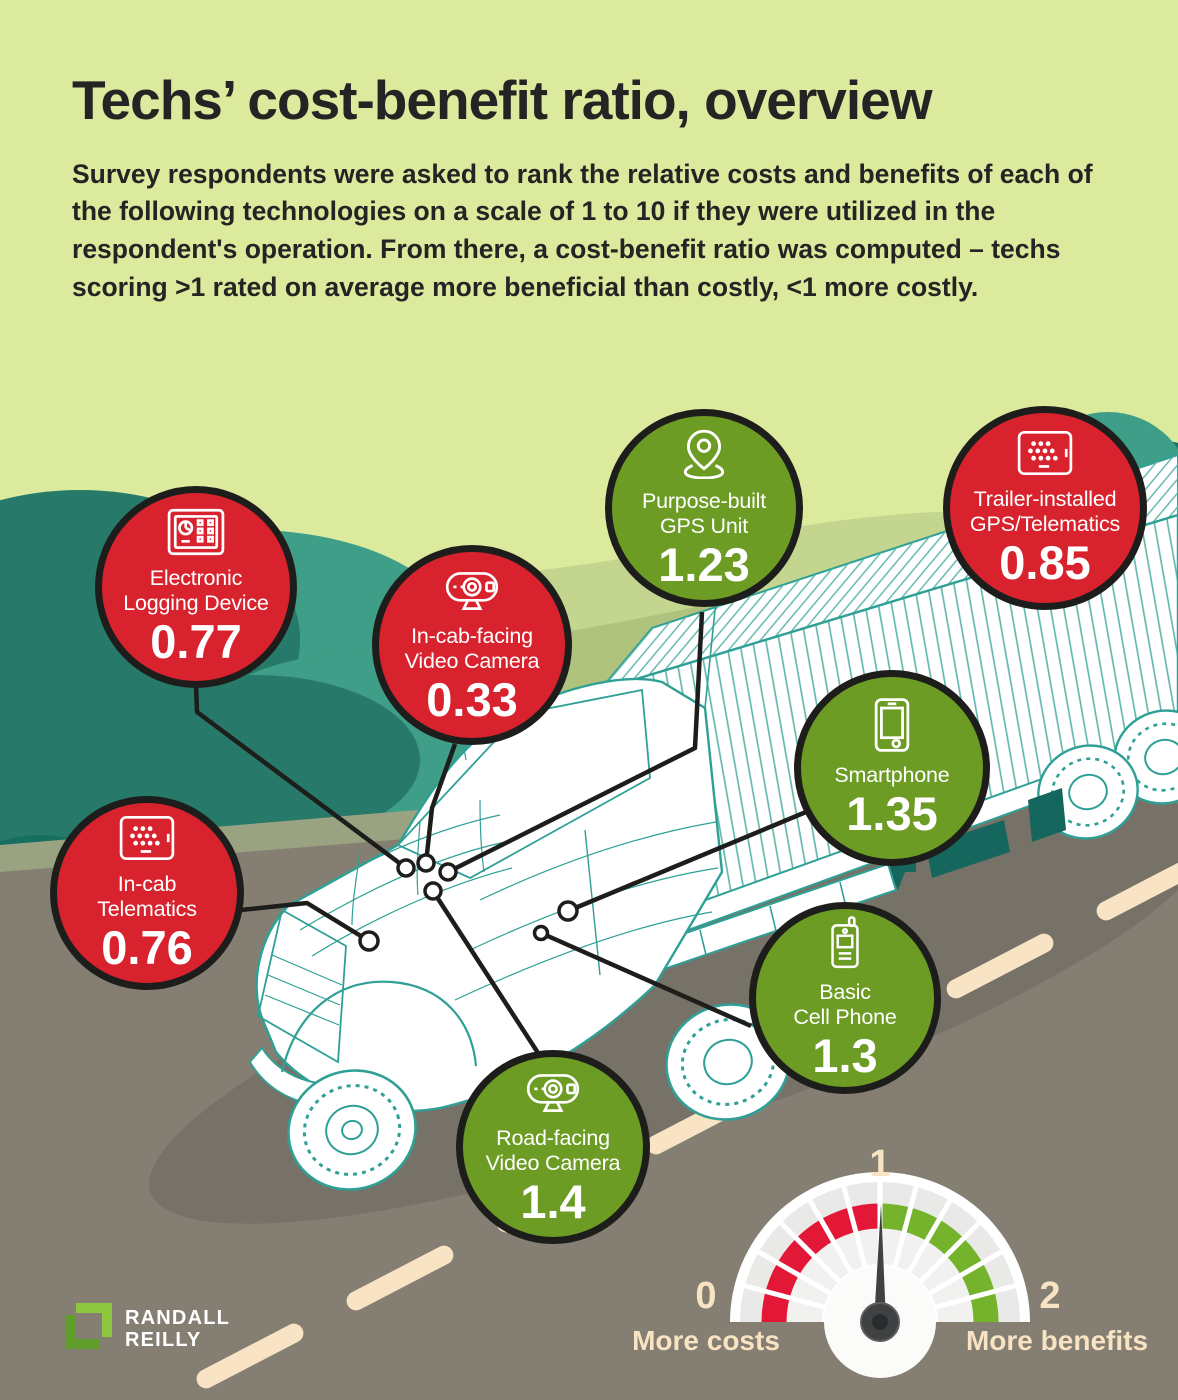 The width and height of the screenshot is (1178, 1400). What do you see at coordinates (879, 1164) in the screenshot?
I see `gauge-mid-label: 1` at bounding box center [879, 1164].